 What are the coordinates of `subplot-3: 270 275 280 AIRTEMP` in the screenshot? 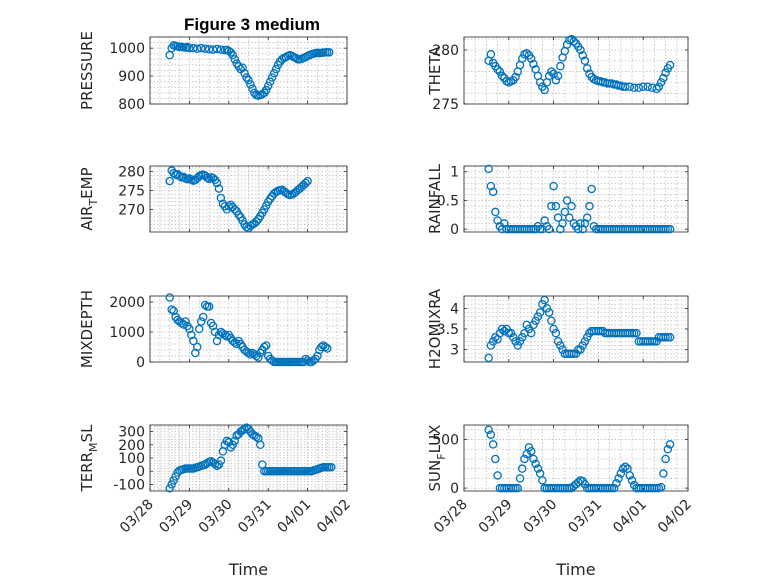 It's located at (213, 199).